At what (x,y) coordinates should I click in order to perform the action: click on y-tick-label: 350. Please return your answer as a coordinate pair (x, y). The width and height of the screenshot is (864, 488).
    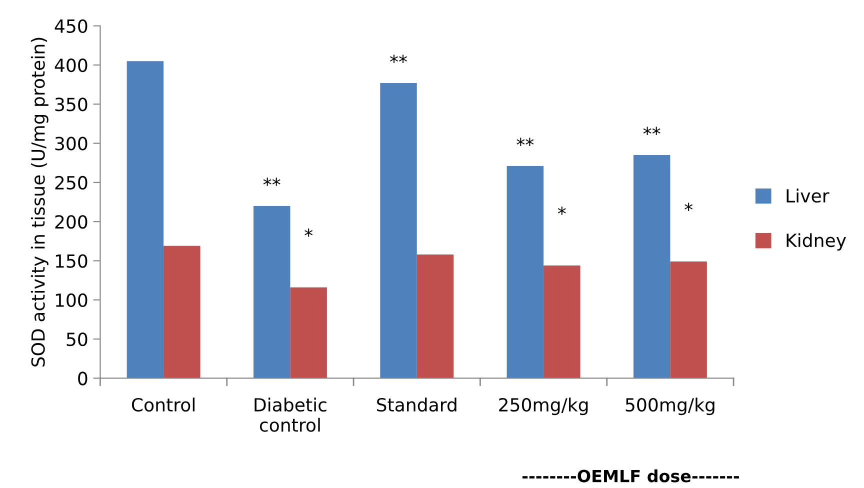
    Looking at the image, I should click on (71, 105).